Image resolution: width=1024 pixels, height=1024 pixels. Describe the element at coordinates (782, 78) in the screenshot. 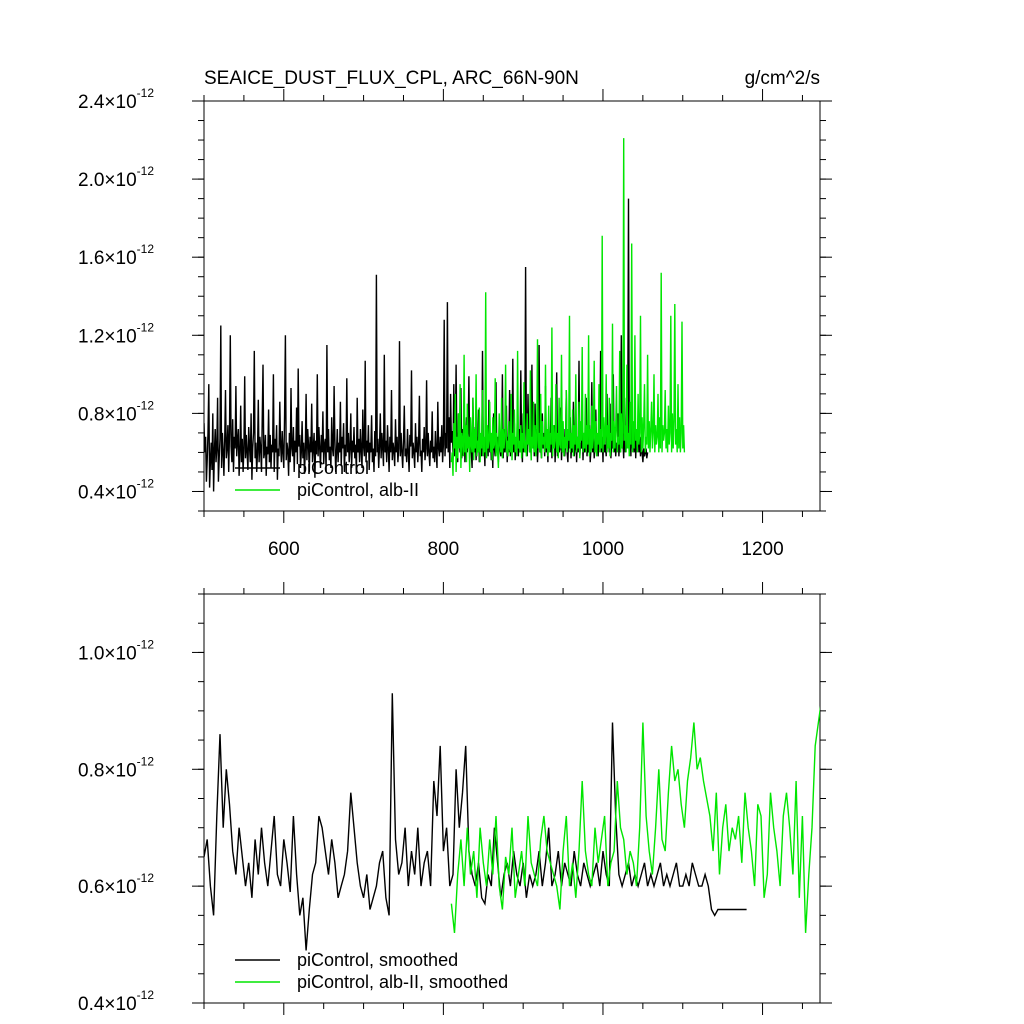

I see `units-label: g/cm^2/s` at that location.